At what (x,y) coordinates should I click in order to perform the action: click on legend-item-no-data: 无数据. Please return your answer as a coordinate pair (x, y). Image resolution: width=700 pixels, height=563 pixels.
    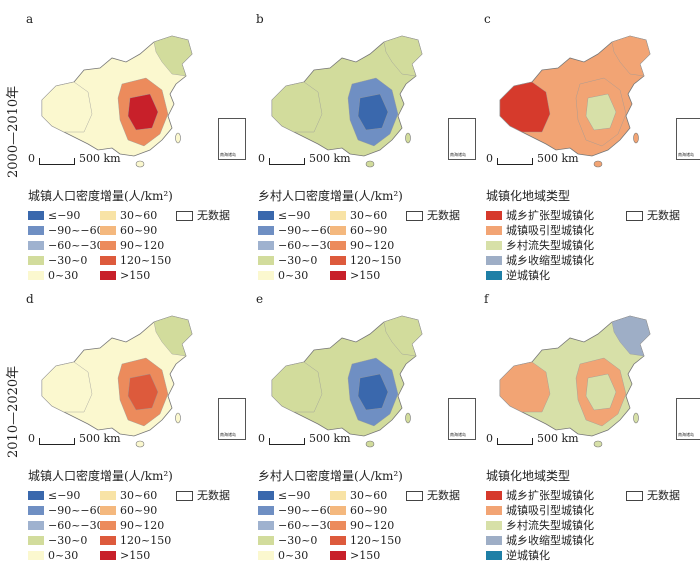
    Looking at the image, I should click on (433, 495).